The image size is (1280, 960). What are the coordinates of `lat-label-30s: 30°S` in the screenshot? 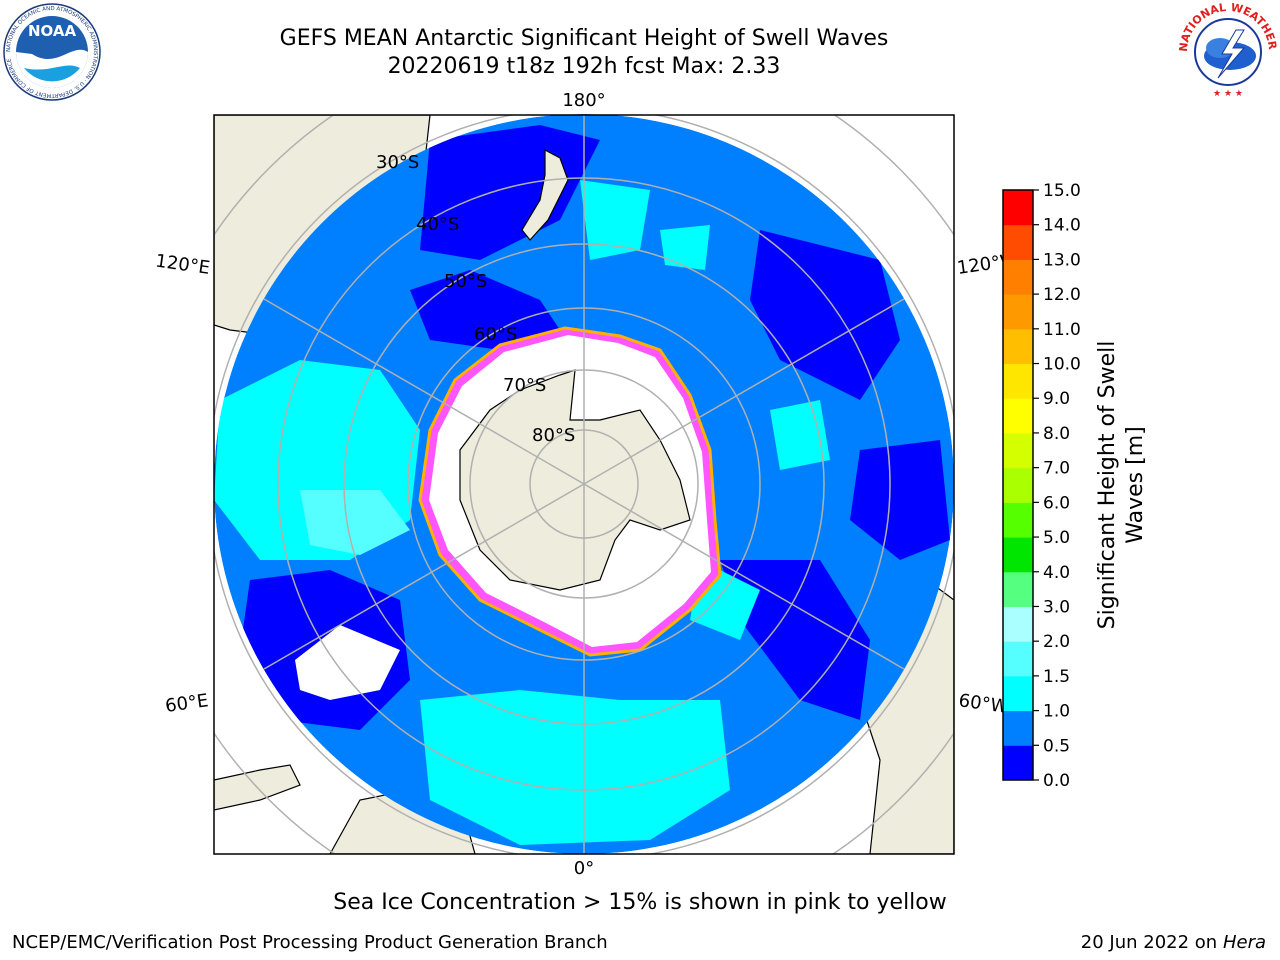 It's located at (397, 162).